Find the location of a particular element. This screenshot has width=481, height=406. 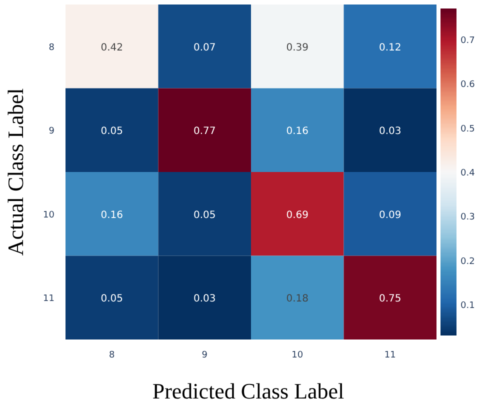

y-tick-label: 8 is located at coordinates (51, 47).